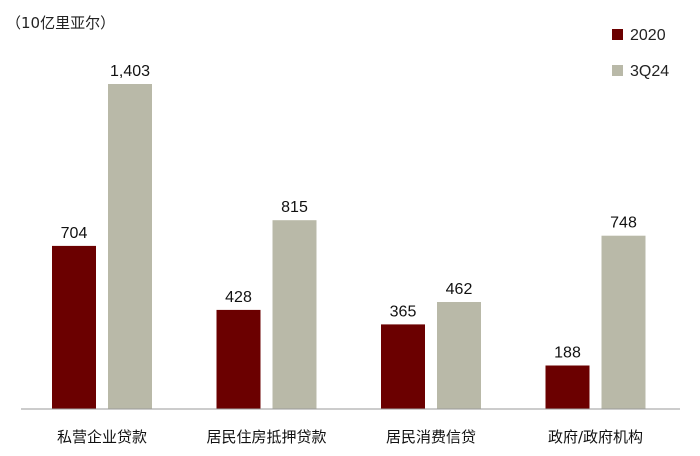 Image resolution: width=700 pixels, height=456 pixels. What do you see at coordinates (623, 223) in the screenshot?
I see `data-label-3q24-3: 748` at bounding box center [623, 223].